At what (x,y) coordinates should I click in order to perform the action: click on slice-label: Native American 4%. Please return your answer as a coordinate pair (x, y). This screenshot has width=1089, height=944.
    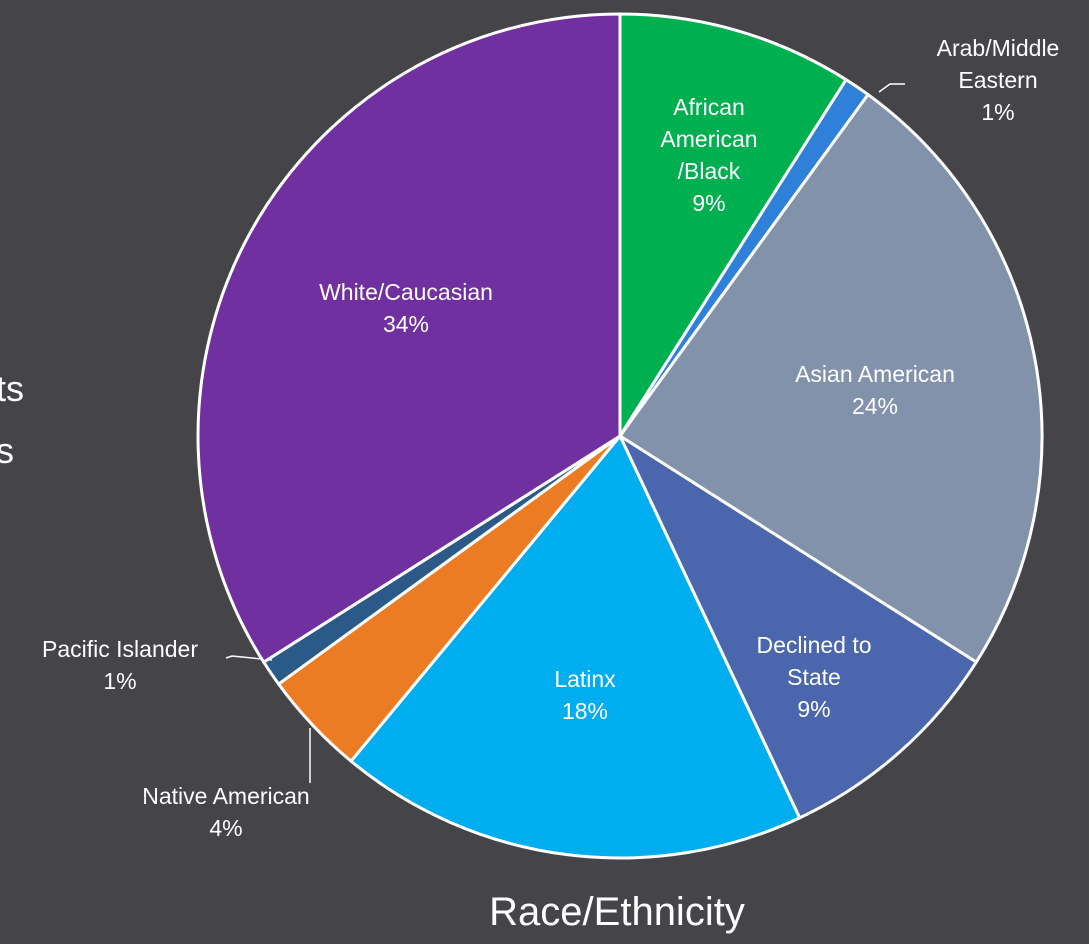
    Looking at the image, I should click on (226, 812).